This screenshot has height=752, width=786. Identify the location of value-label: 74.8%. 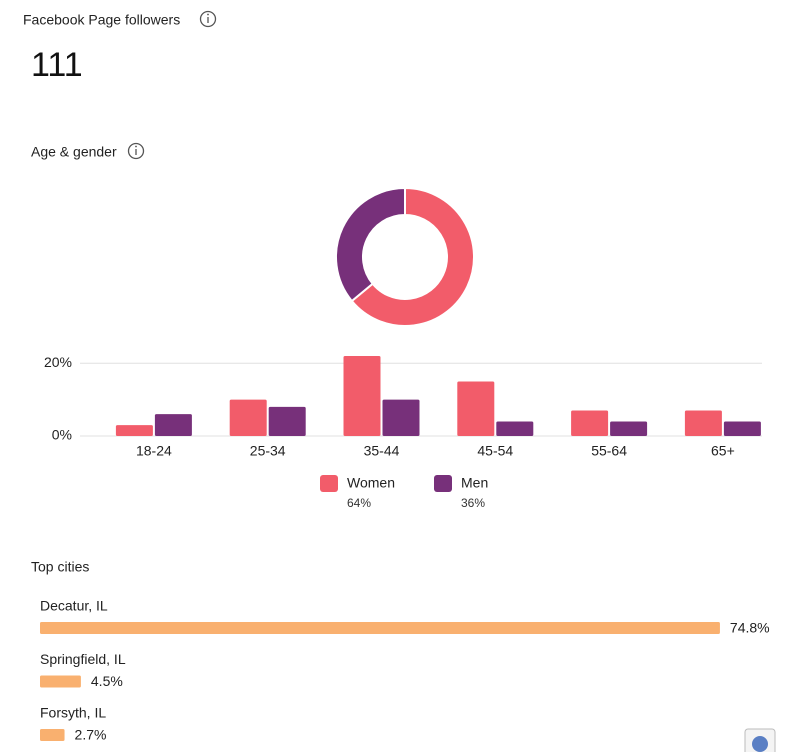
(750, 628).